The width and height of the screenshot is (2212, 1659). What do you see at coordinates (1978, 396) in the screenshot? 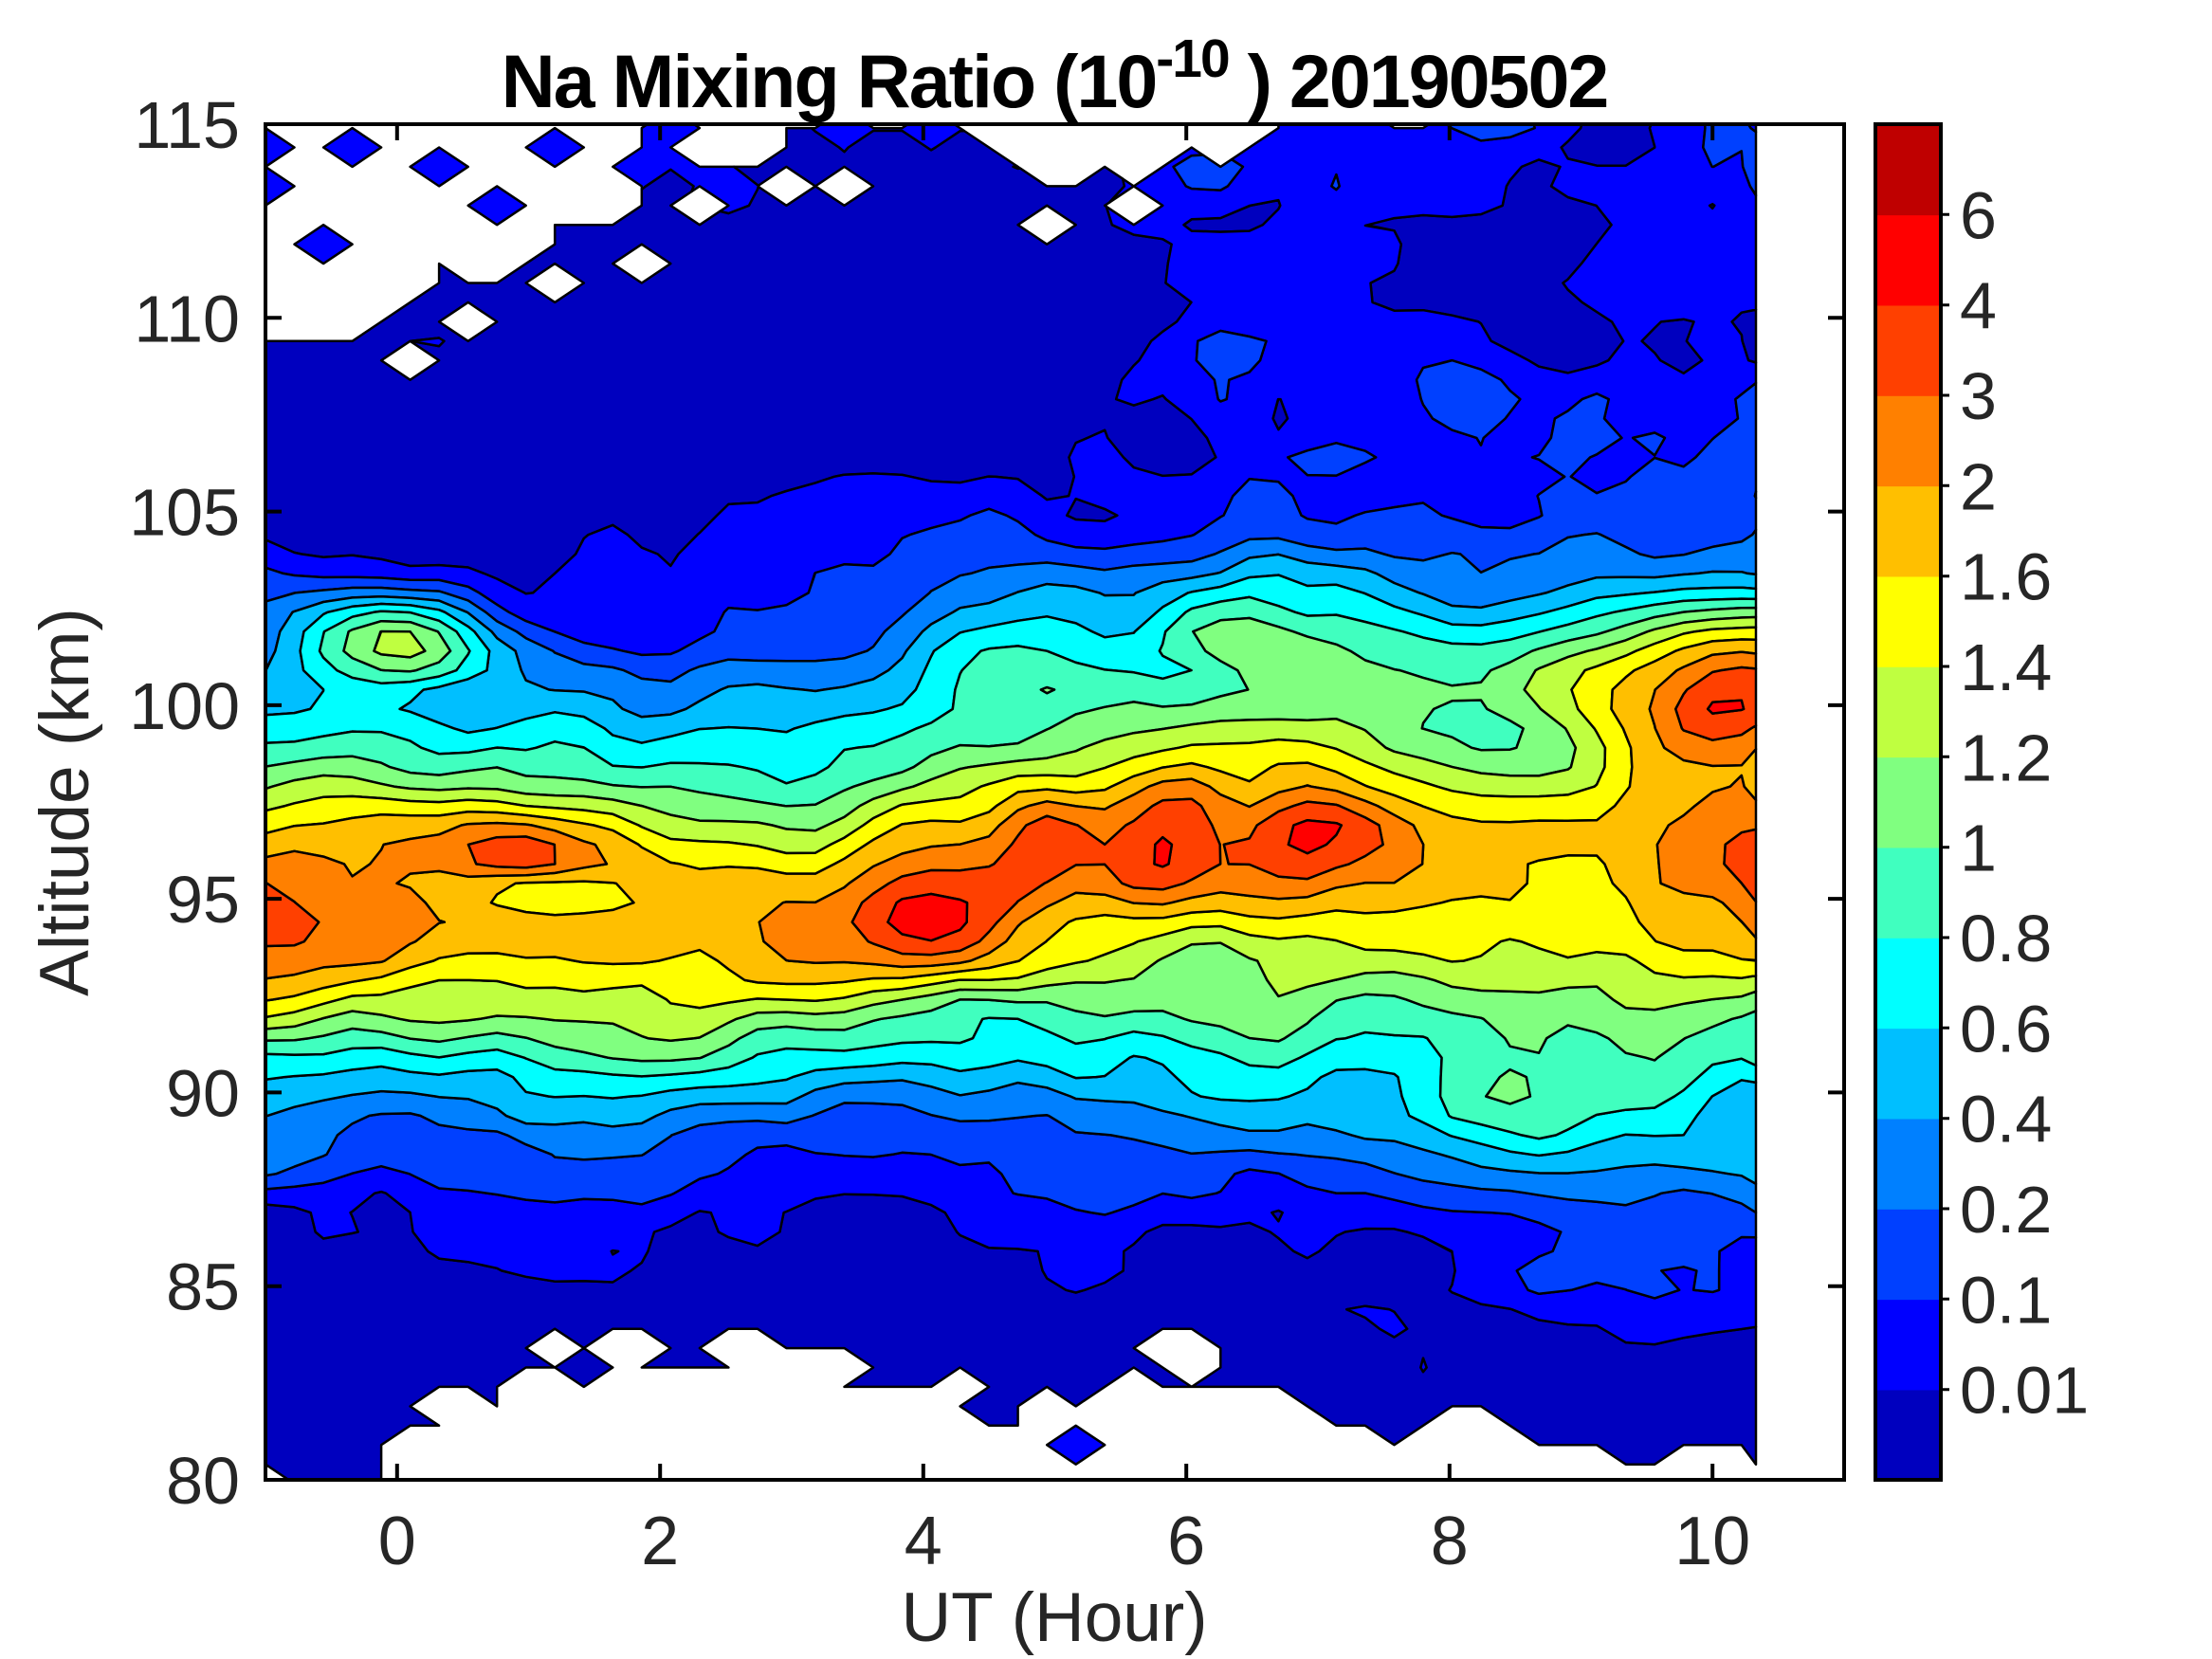
I see `svg-text: 3` at bounding box center [1978, 396].